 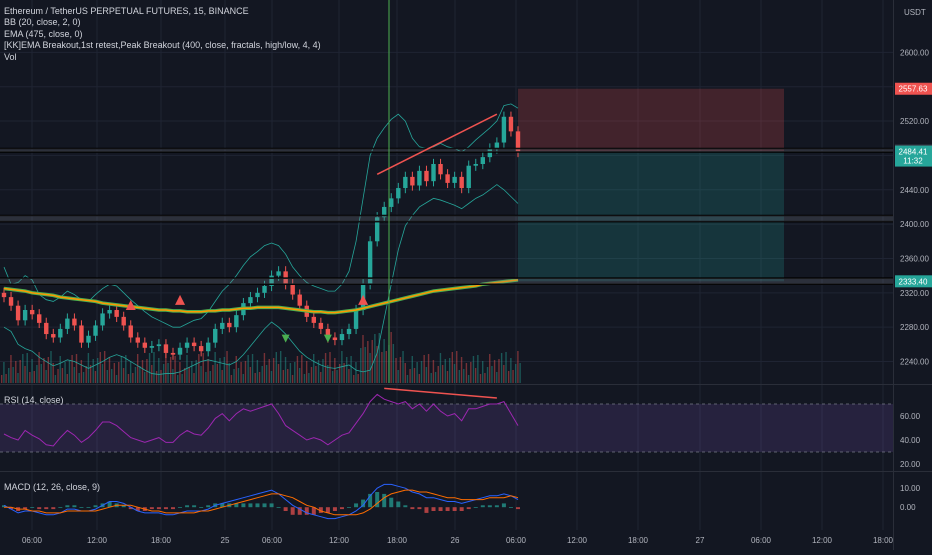 What do you see at coordinates (910, 440) in the screenshot?
I see `rsi-tick-label: 40.00` at bounding box center [910, 440].